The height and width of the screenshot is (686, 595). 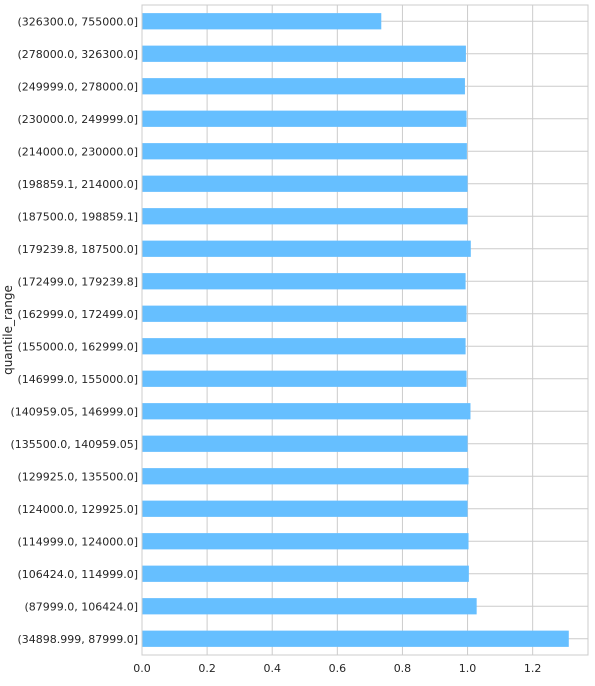 I want to click on y-tick-label: (198859.1, 214000.0], so click(x=77, y=184).